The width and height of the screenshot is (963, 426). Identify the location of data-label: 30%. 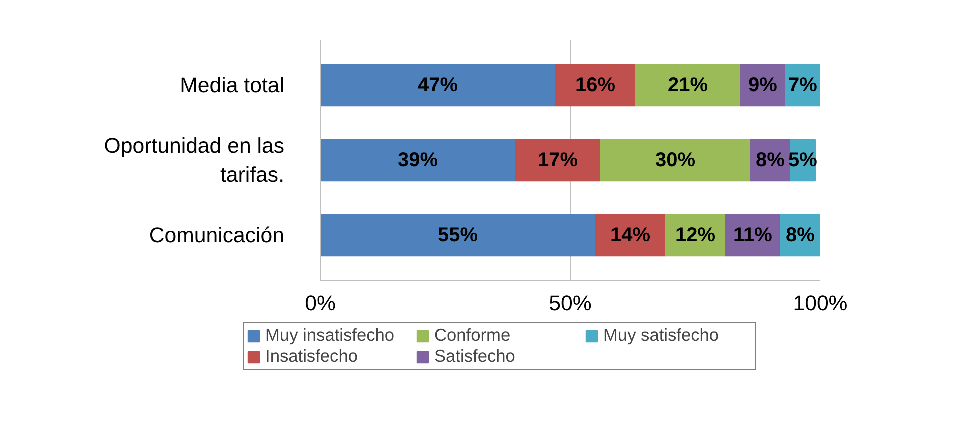
(675, 161).